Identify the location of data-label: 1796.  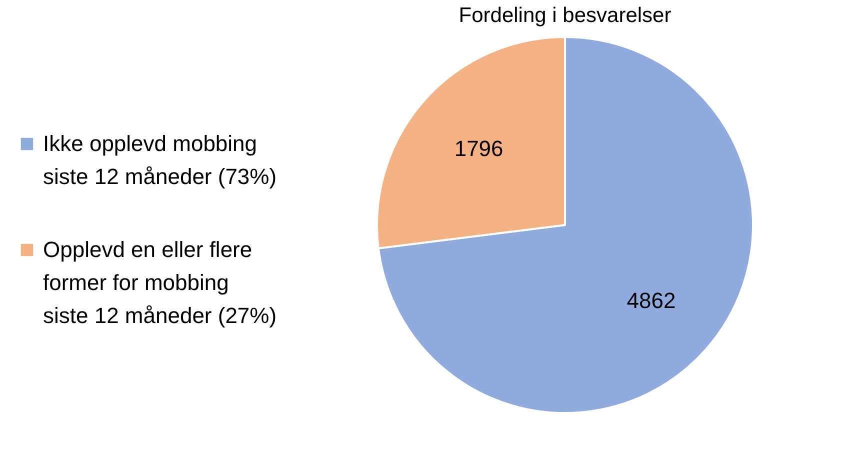
(479, 148).